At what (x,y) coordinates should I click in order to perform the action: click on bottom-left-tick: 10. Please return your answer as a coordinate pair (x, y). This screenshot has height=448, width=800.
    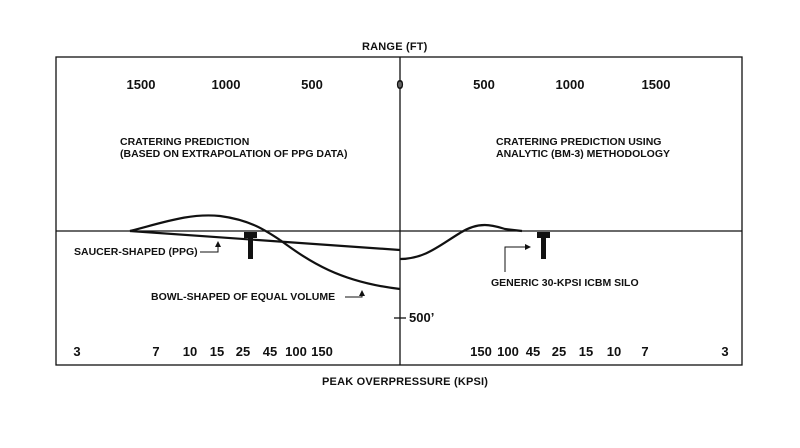
    Looking at the image, I should click on (190, 351).